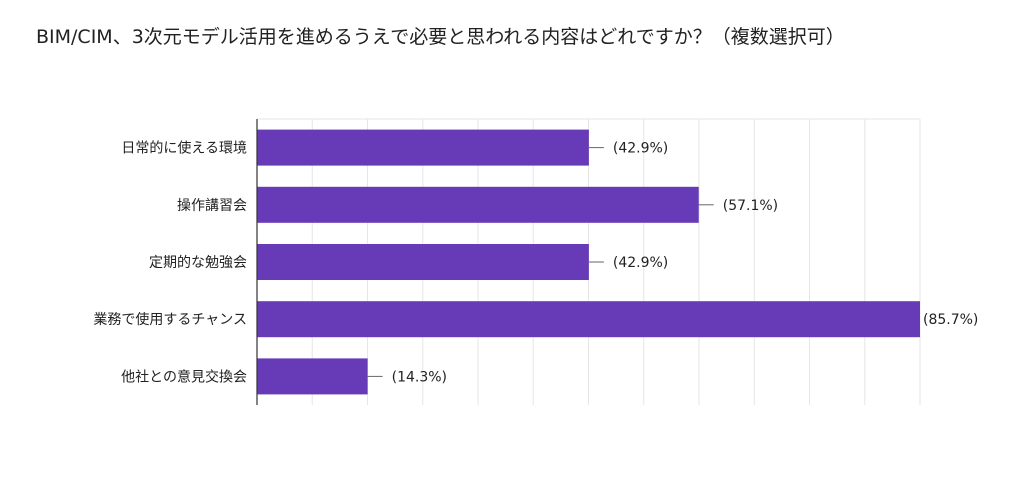  What do you see at coordinates (184, 148) in the screenshot?
I see `category-label: 日常的に使える環境` at bounding box center [184, 148].